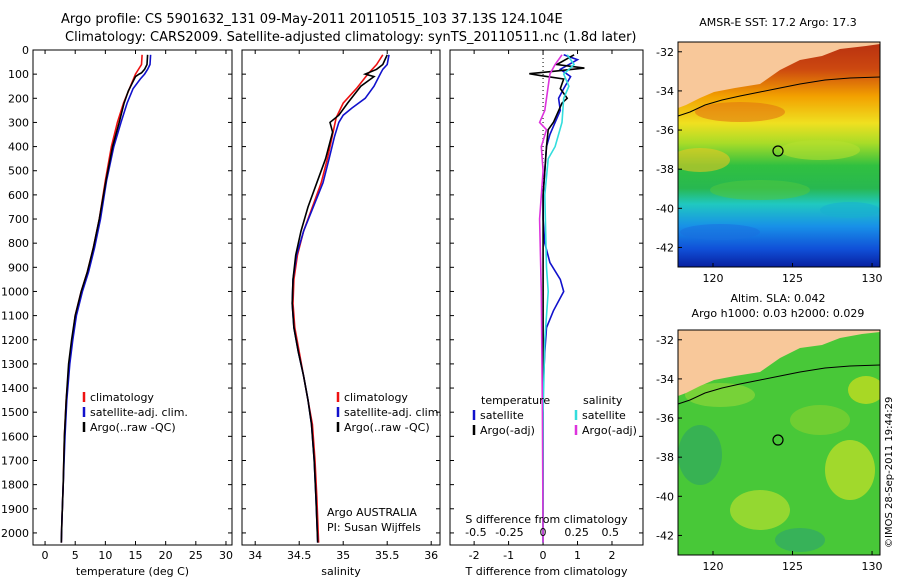 The height and width of the screenshot is (580, 900). I want to click on ytick-label: 1700, so click(15, 460).